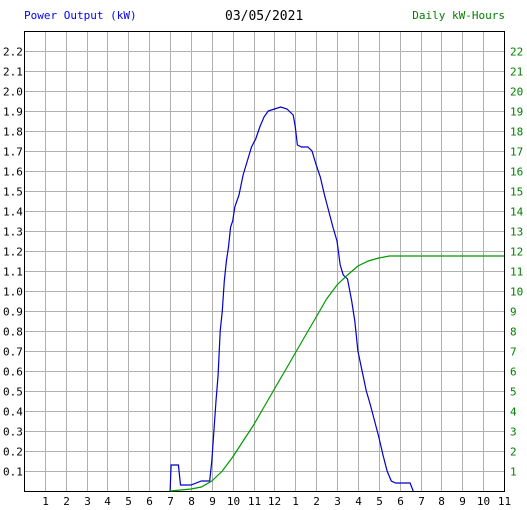 This screenshot has height=510, width=527. What do you see at coordinates (513, 432) in the screenshot?
I see `y2-tick-label: 3` at bounding box center [513, 432].